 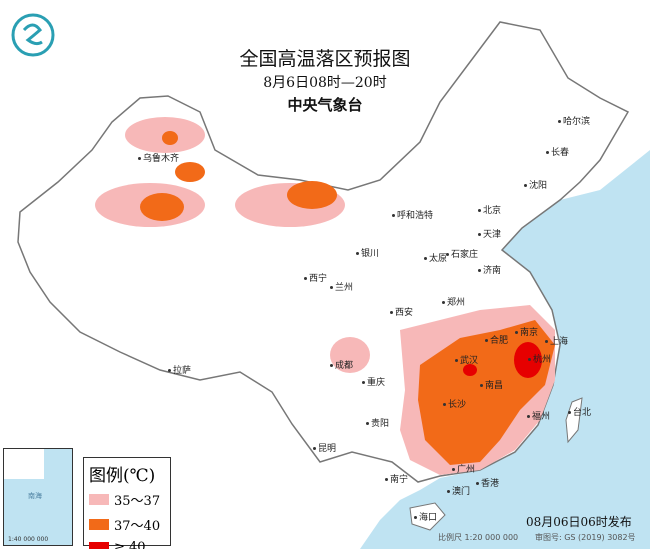 I want to click on city-label: 哈尔滨, so click(x=574, y=120).